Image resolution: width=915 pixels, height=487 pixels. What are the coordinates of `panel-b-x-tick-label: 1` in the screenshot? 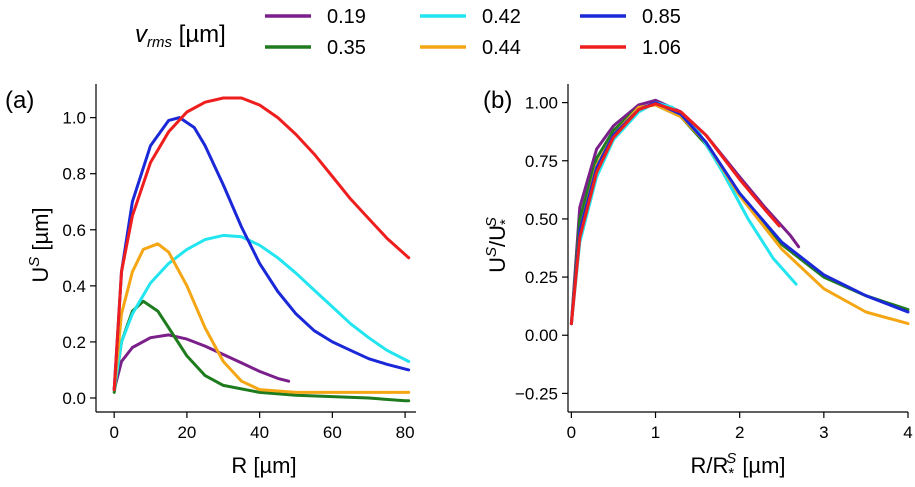 It's located at (655, 432).